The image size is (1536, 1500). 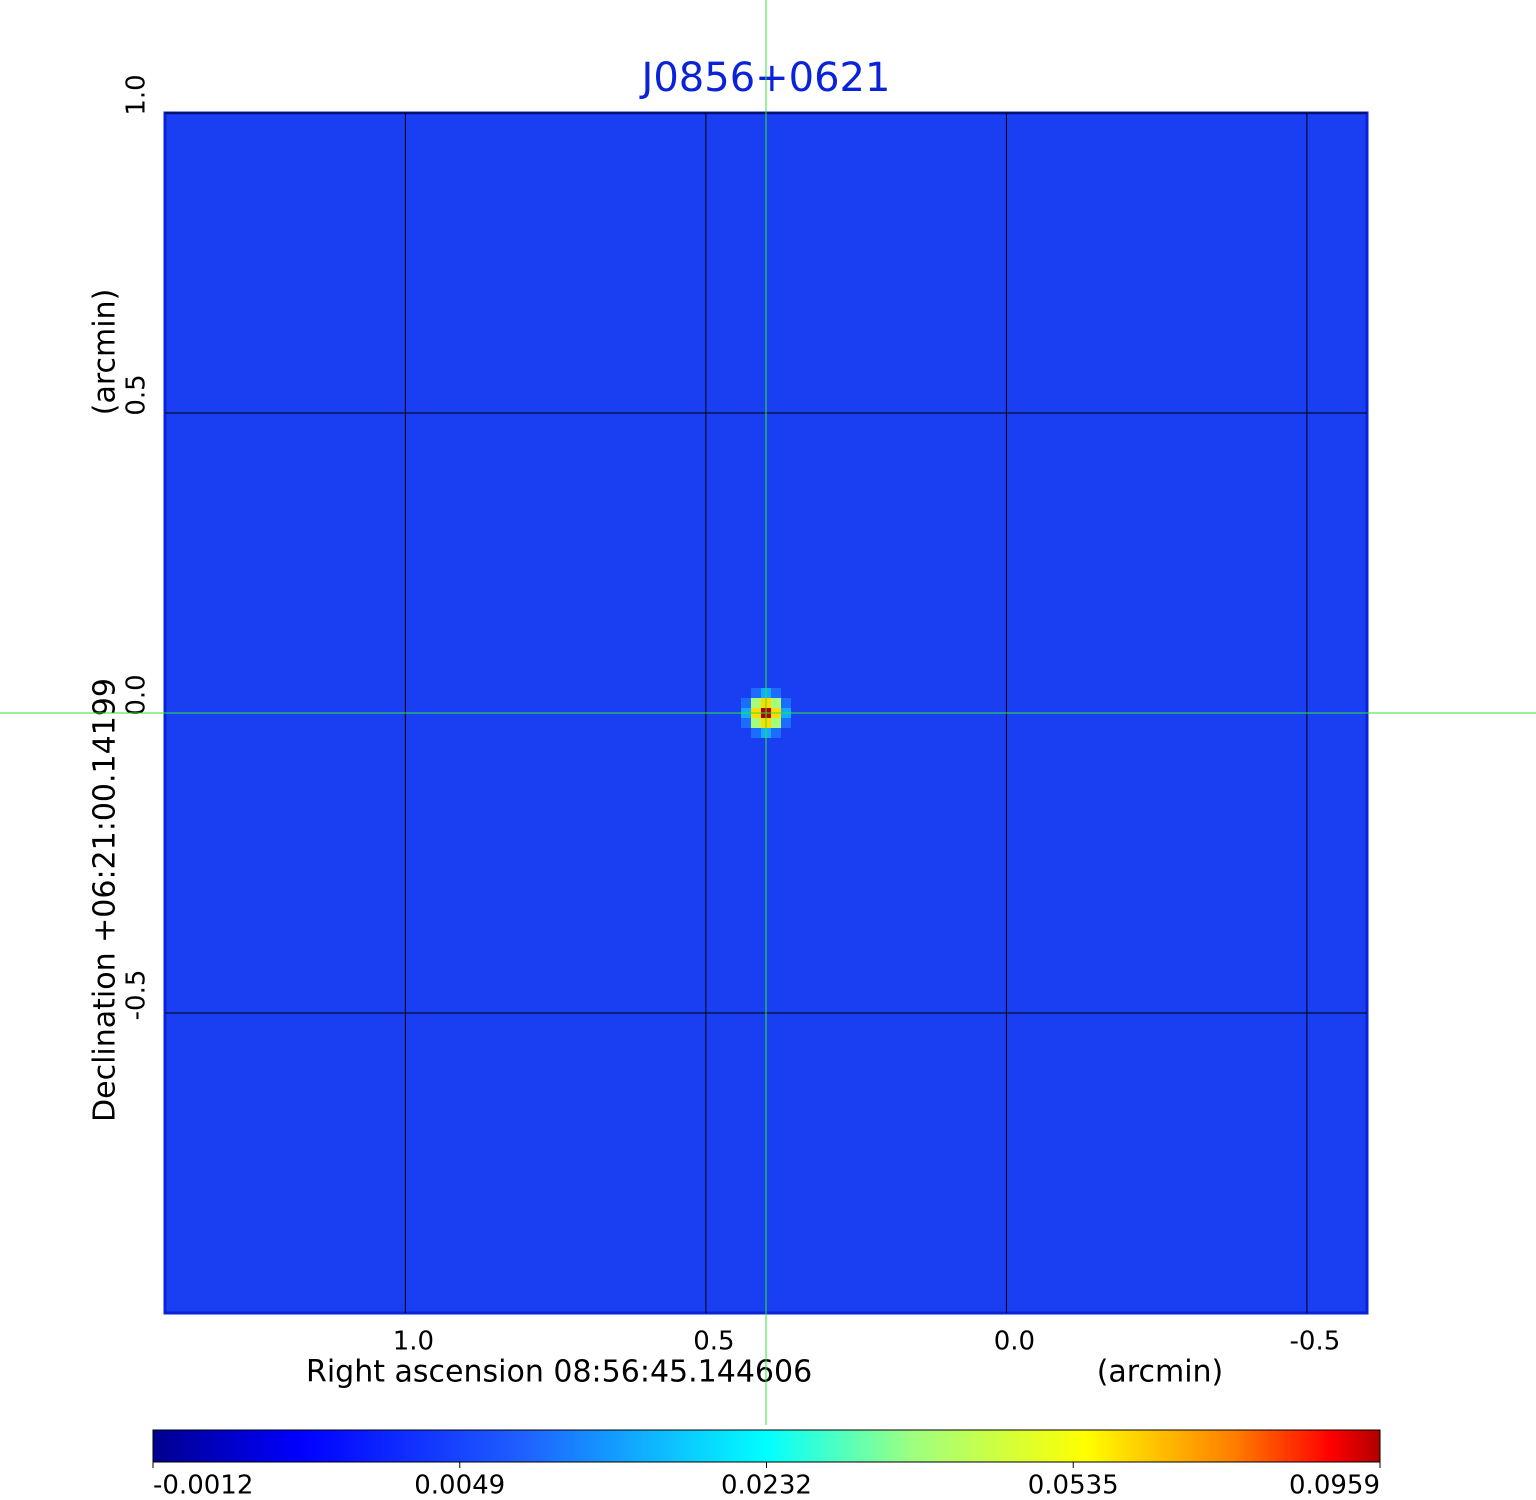 I want to click on y-tick-label: 1.0, so click(x=137, y=94).